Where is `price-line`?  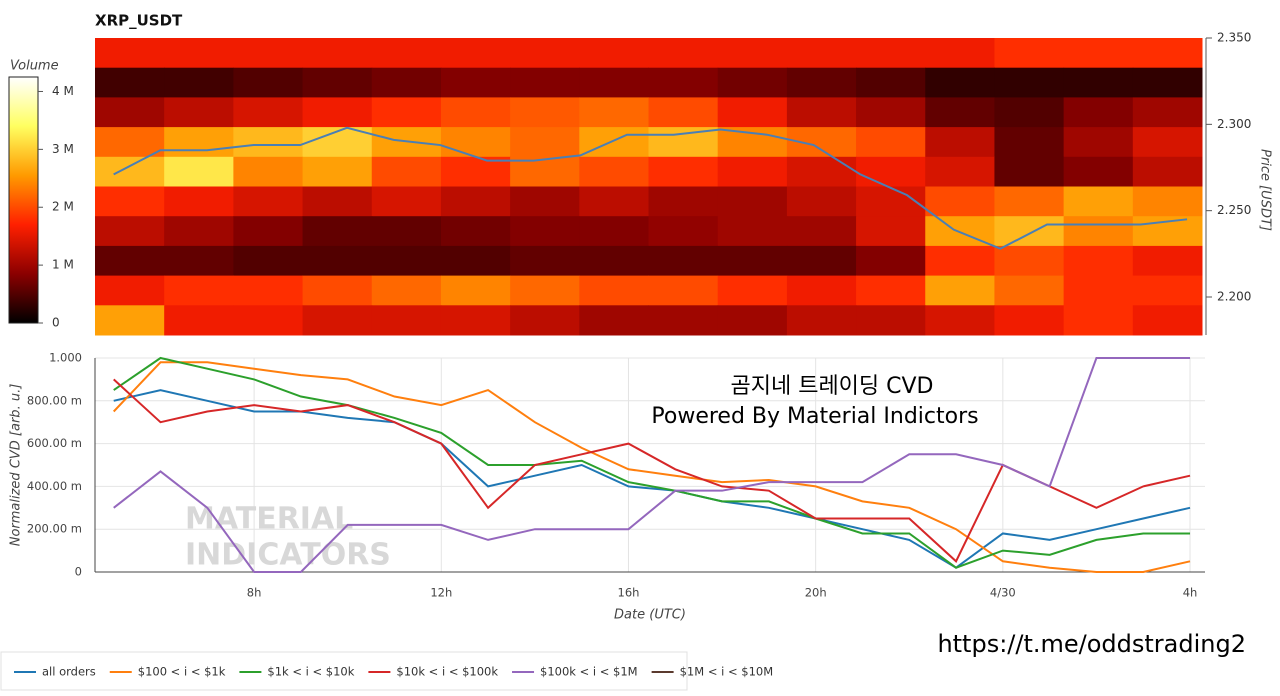 price-line is located at coordinates (650, 188).